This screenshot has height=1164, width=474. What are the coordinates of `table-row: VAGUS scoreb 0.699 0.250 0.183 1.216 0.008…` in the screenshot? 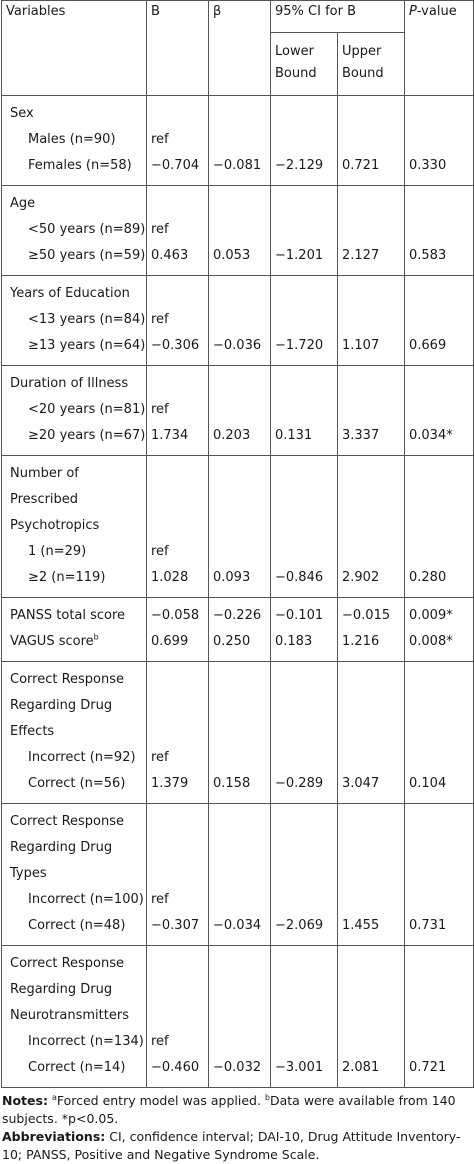 It's located at (237, 646).